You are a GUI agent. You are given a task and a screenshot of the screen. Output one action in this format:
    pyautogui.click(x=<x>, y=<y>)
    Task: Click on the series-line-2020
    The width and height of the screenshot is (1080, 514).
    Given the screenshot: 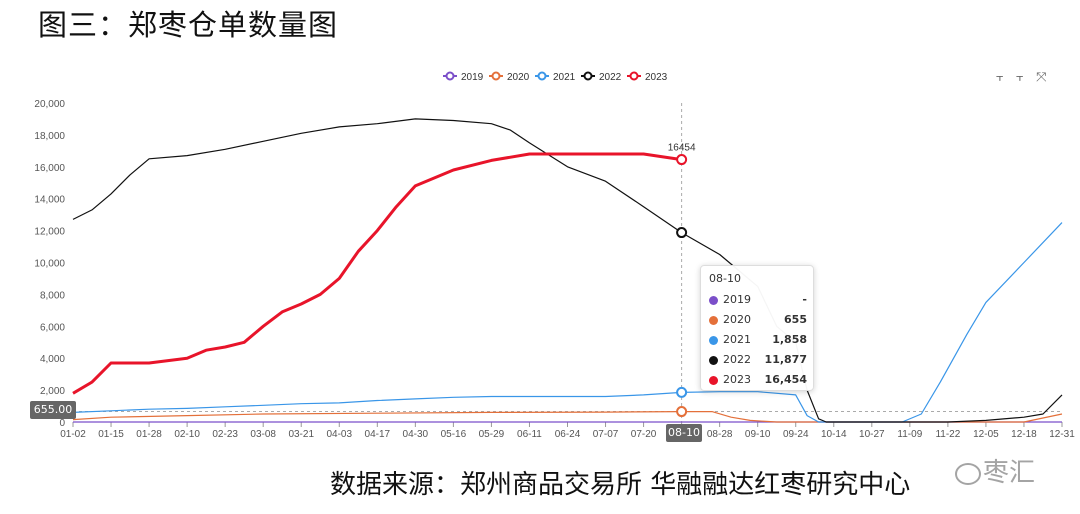 What is the action you would take?
    pyautogui.click(x=567, y=417)
    